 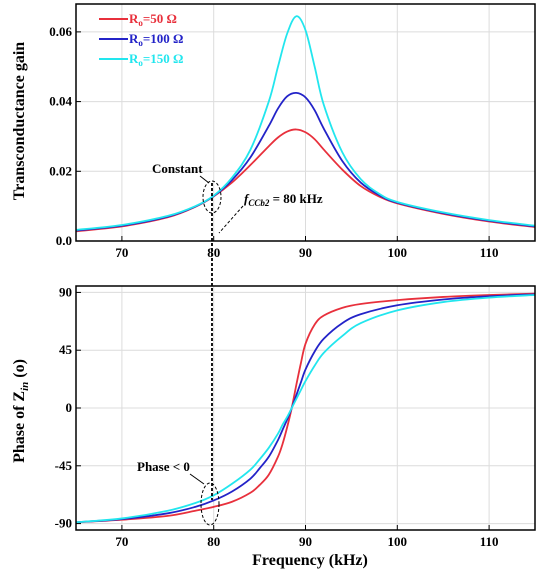 What do you see at coordinates (19, 121) in the screenshot?
I see `top-y-axis-label: Transconductance gain` at bounding box center [19, 121].